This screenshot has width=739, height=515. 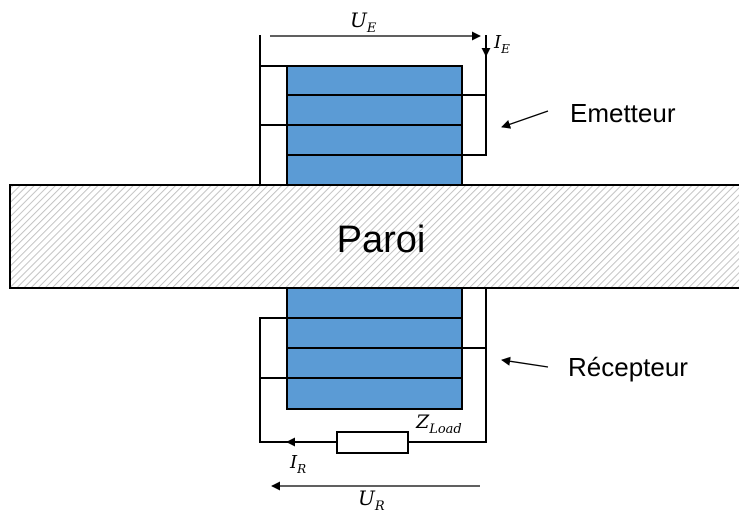 I want to click on emitter-current-label: IE, so click(x=501, y=44).